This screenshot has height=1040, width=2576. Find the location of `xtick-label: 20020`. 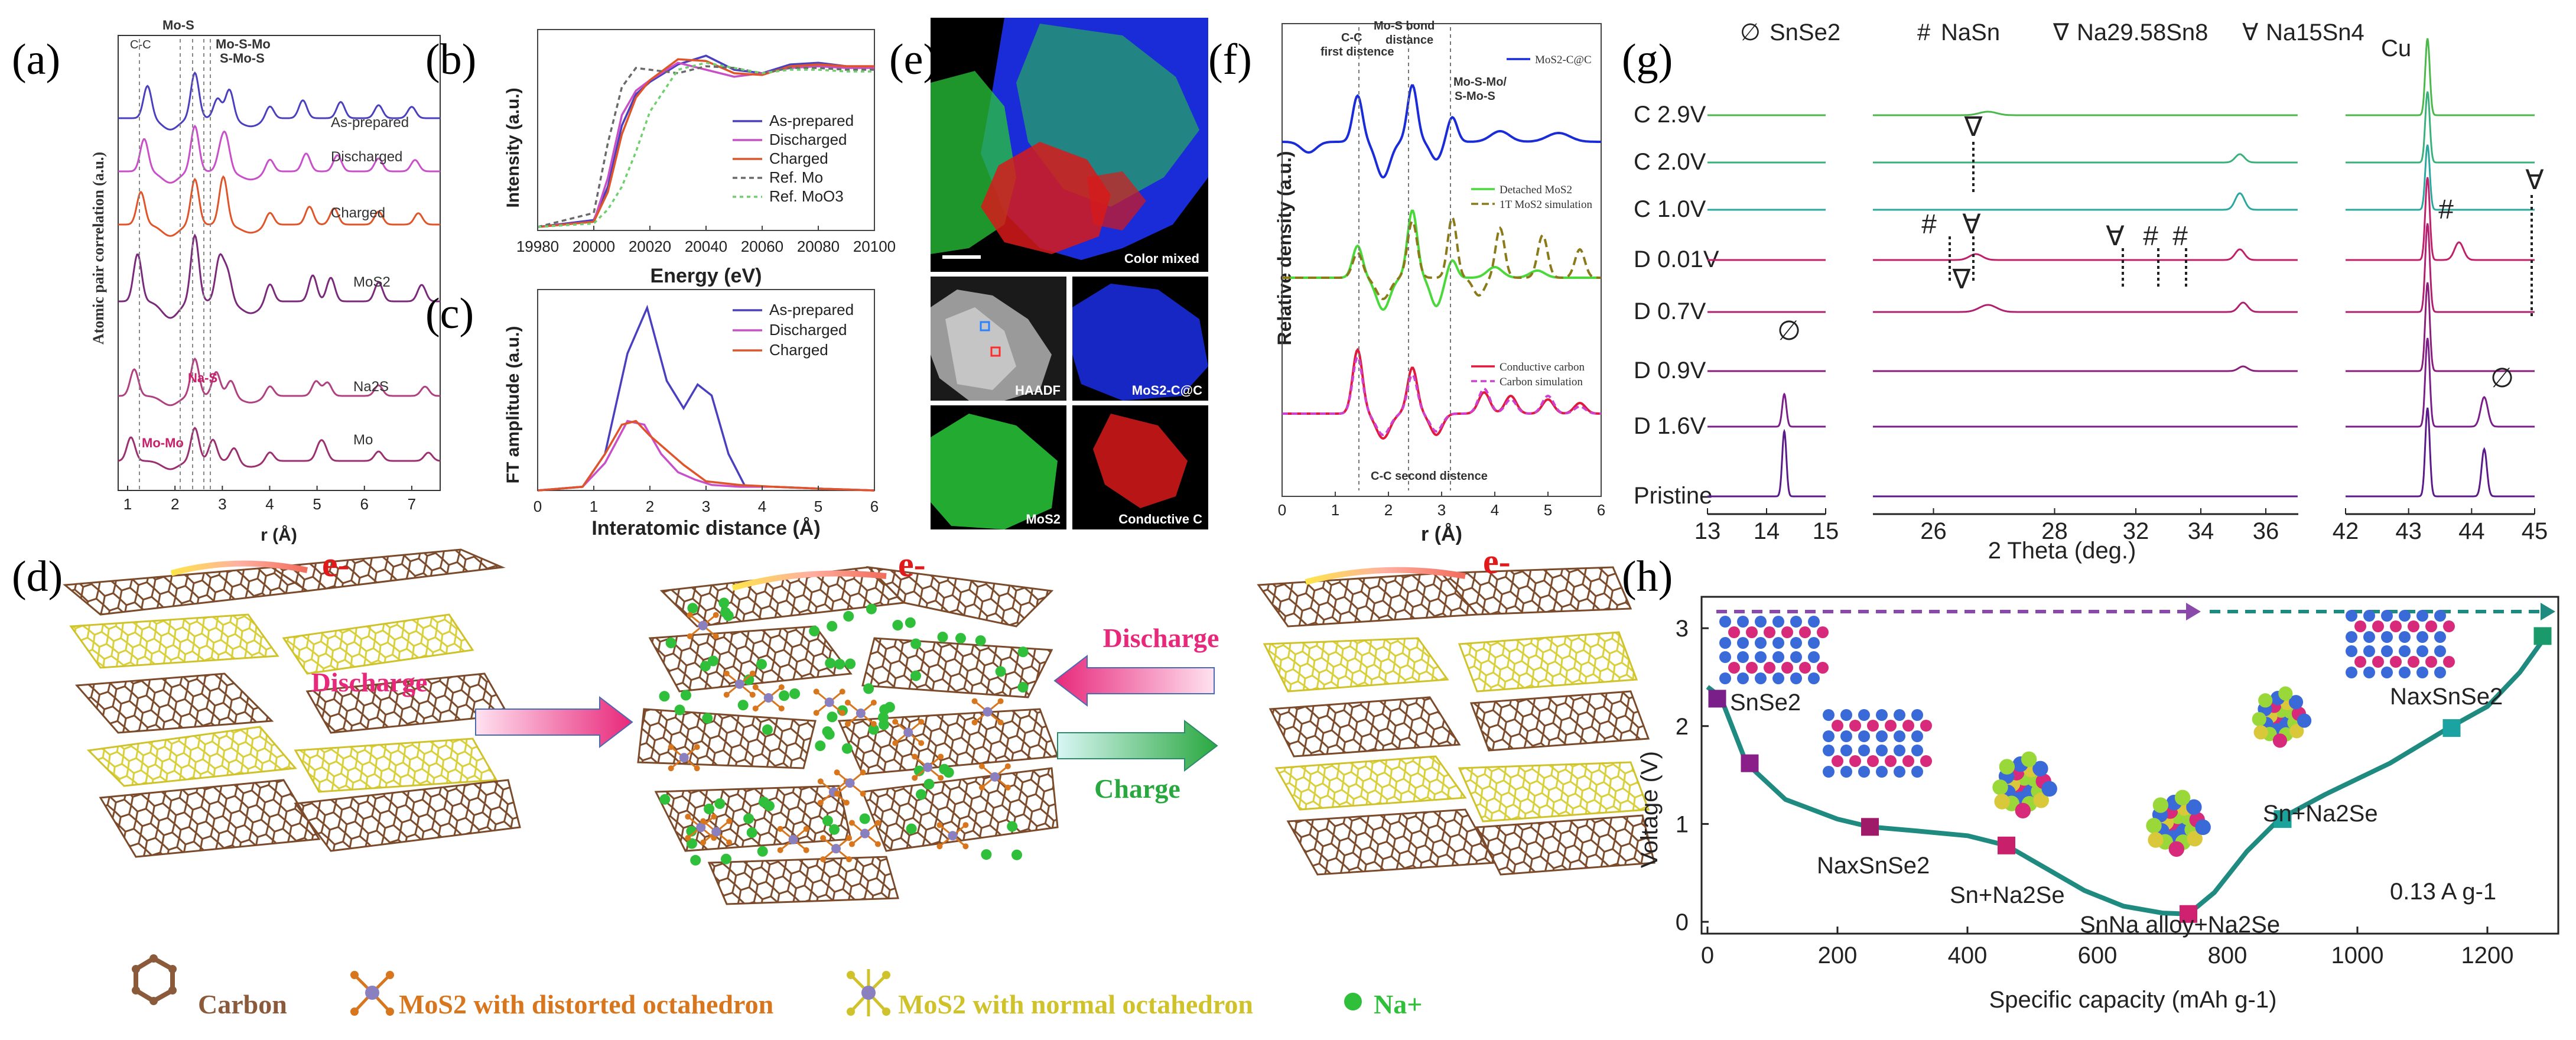

xtick-label: 20020 is located at coordinates (650, 246).